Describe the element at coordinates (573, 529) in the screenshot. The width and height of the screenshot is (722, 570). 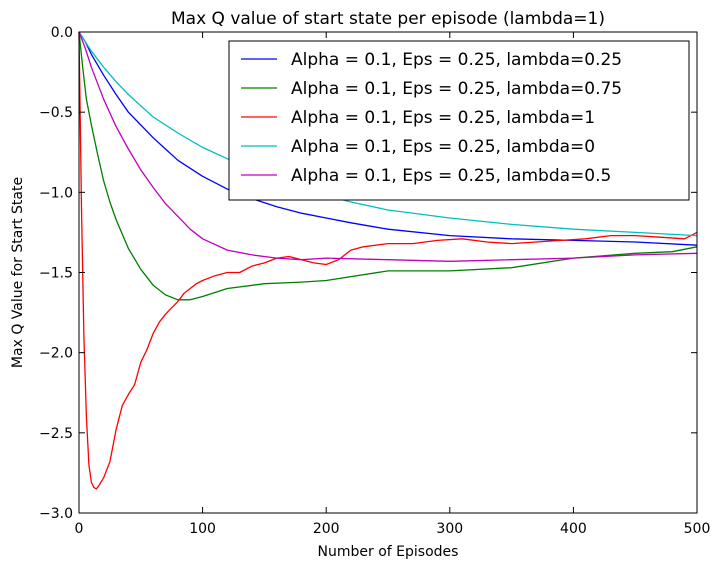
I see `x-tick-label: 400` at that location.